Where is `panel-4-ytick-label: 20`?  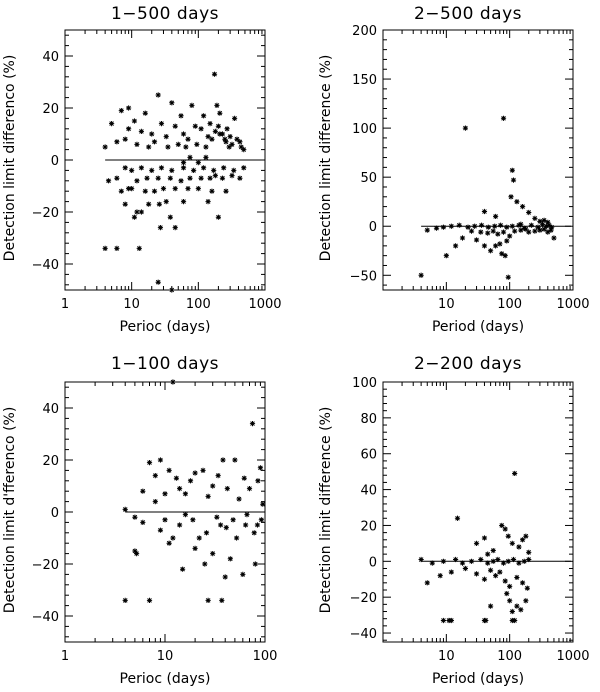
panel-4-ytick-label: 20 is located at coordinates (368, 526).